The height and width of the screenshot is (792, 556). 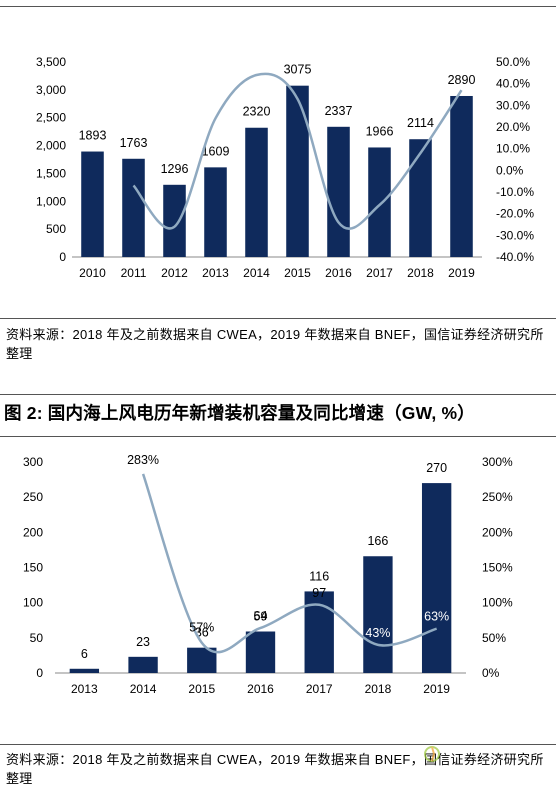 I want to click on growth-value-label: 63%, so click(x=436, y=617).